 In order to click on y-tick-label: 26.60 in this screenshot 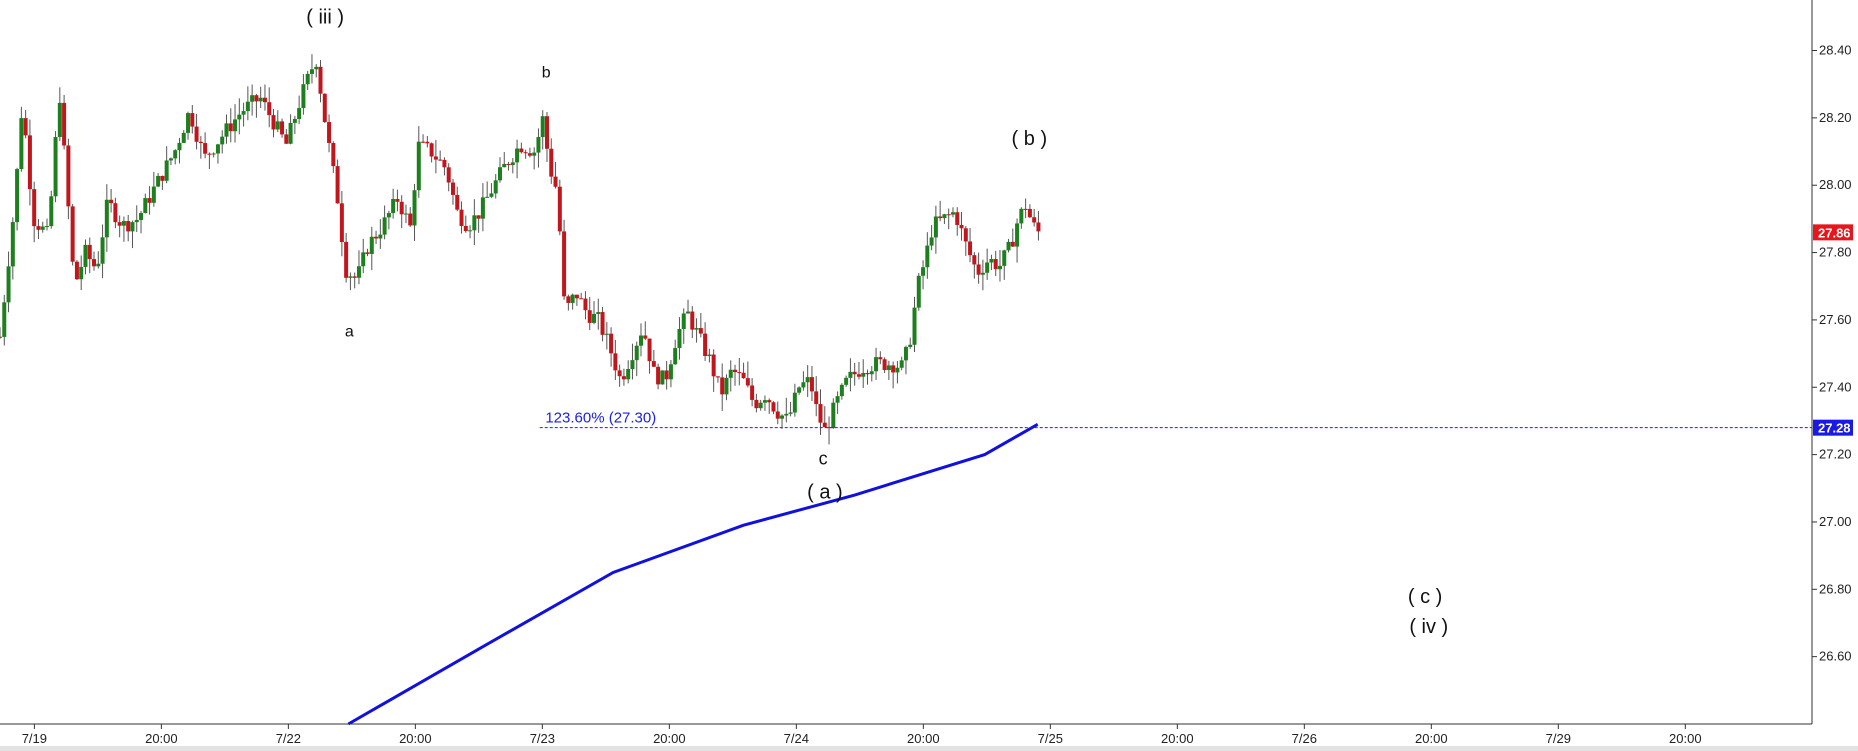, I will do `click(1835, 656)`.